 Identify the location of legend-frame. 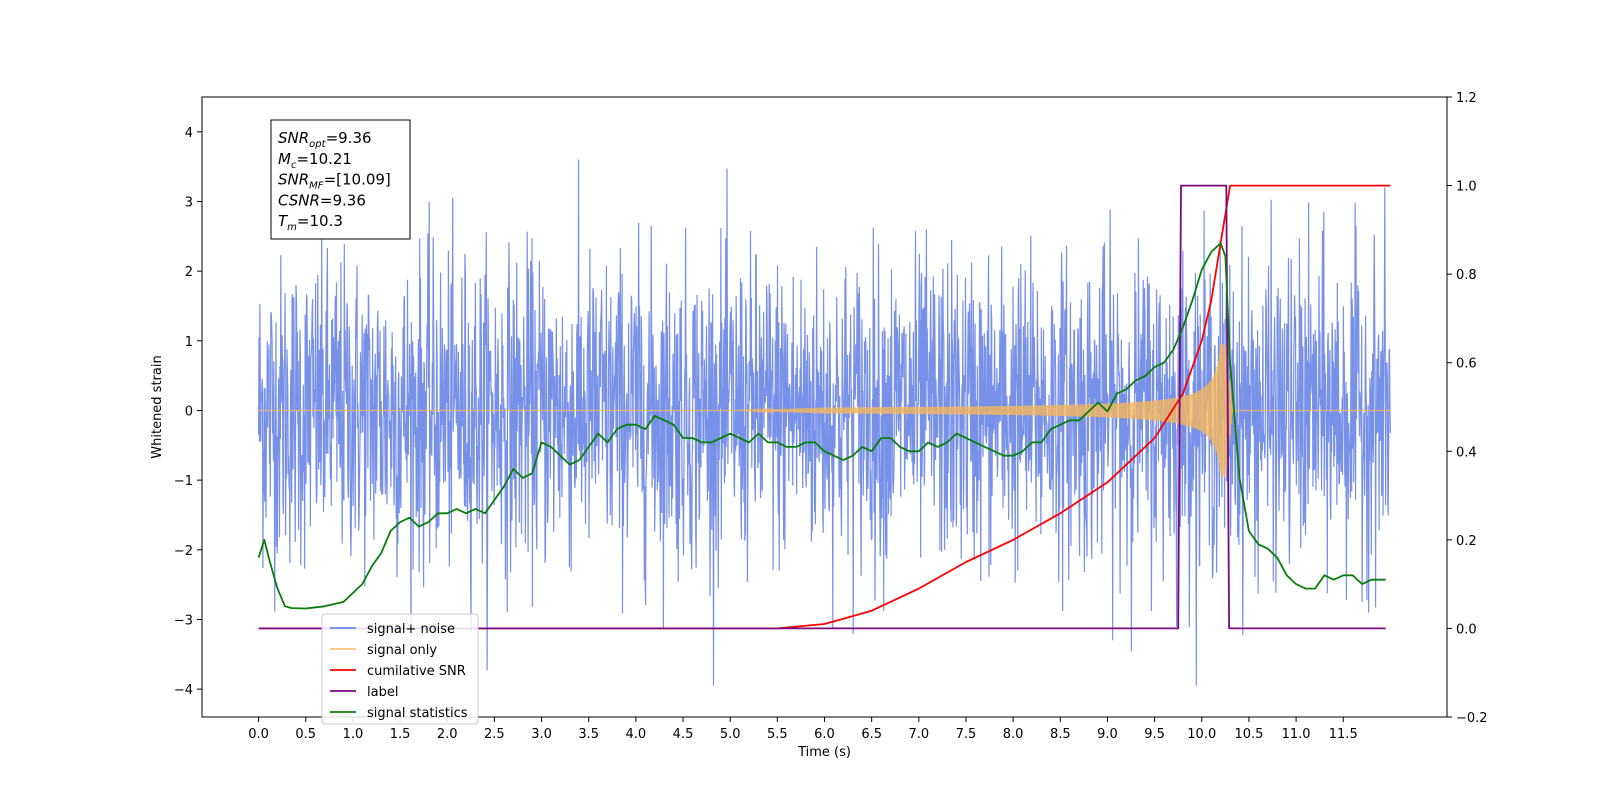
(400, 669).